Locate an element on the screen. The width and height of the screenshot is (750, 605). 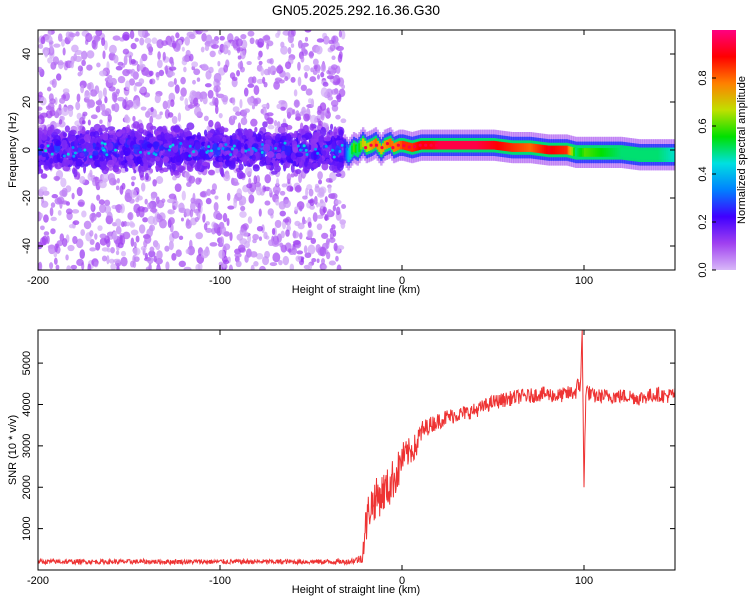
signal-peak is located at coordinates (409, 147).